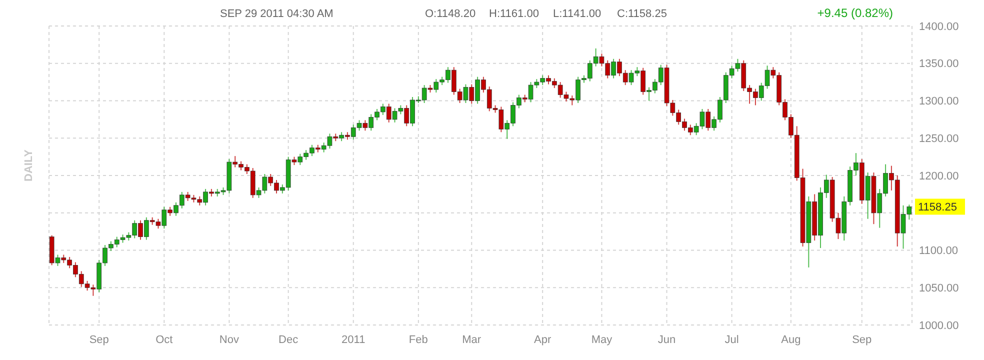 The image size is (984, 360). What do you see at coordinates (418, 340) in the screenshot?
I see `x-tick-label: Feb` at bounding box center [418, 340].